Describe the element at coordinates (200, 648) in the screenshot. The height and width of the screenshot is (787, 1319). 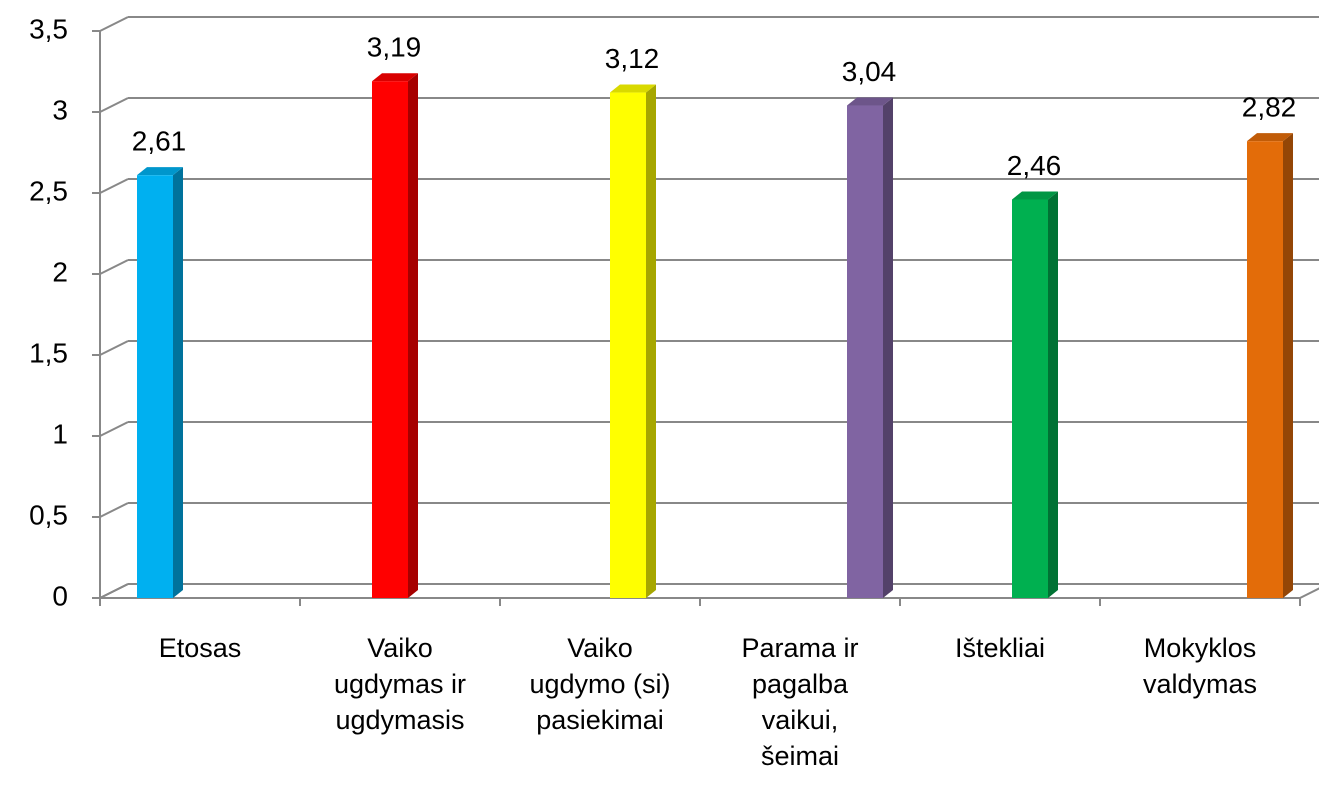
I see `x-tick-label: Etosas` at that location.